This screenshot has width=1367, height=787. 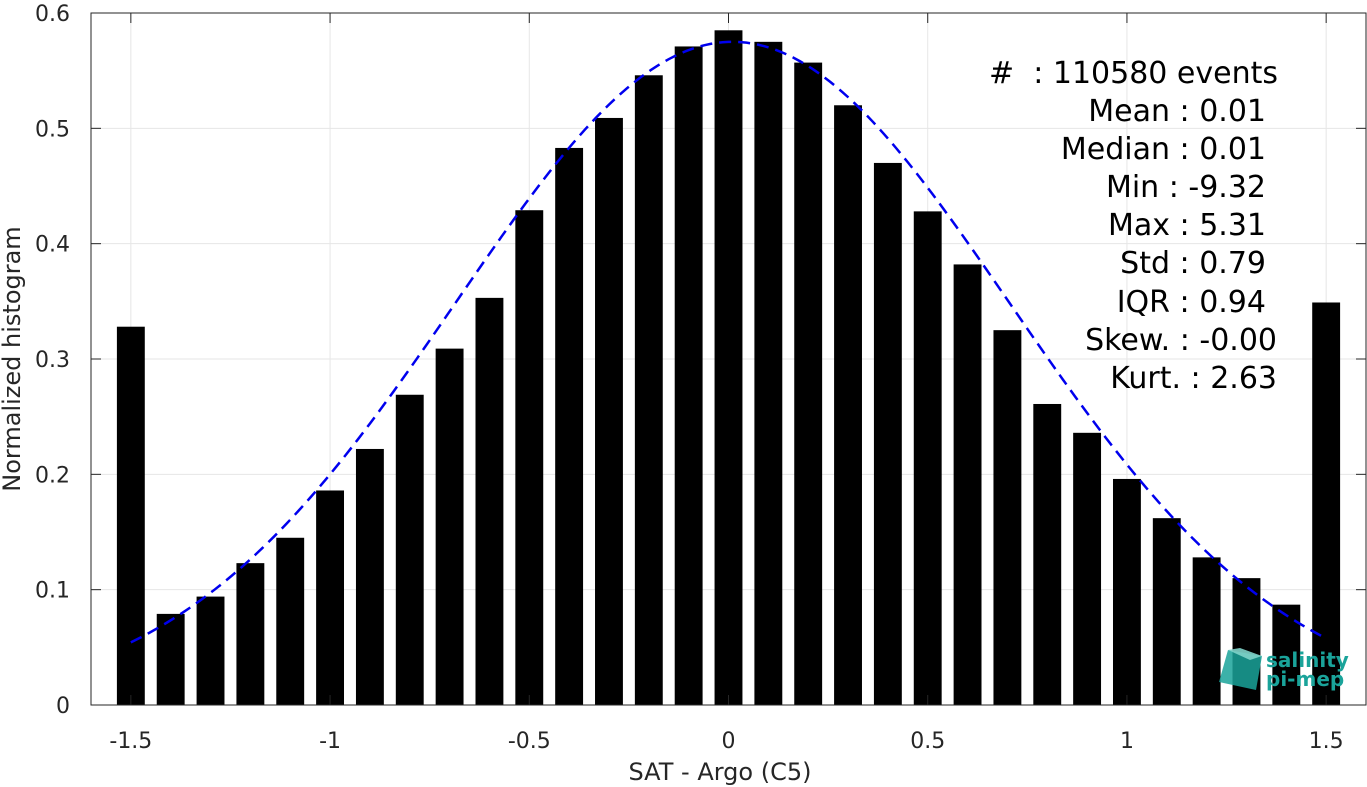 What do you see at coordinates (63, 706) in the screenshot?
I see `y-tick-label-0: 0` at bounding box center [63, 706].